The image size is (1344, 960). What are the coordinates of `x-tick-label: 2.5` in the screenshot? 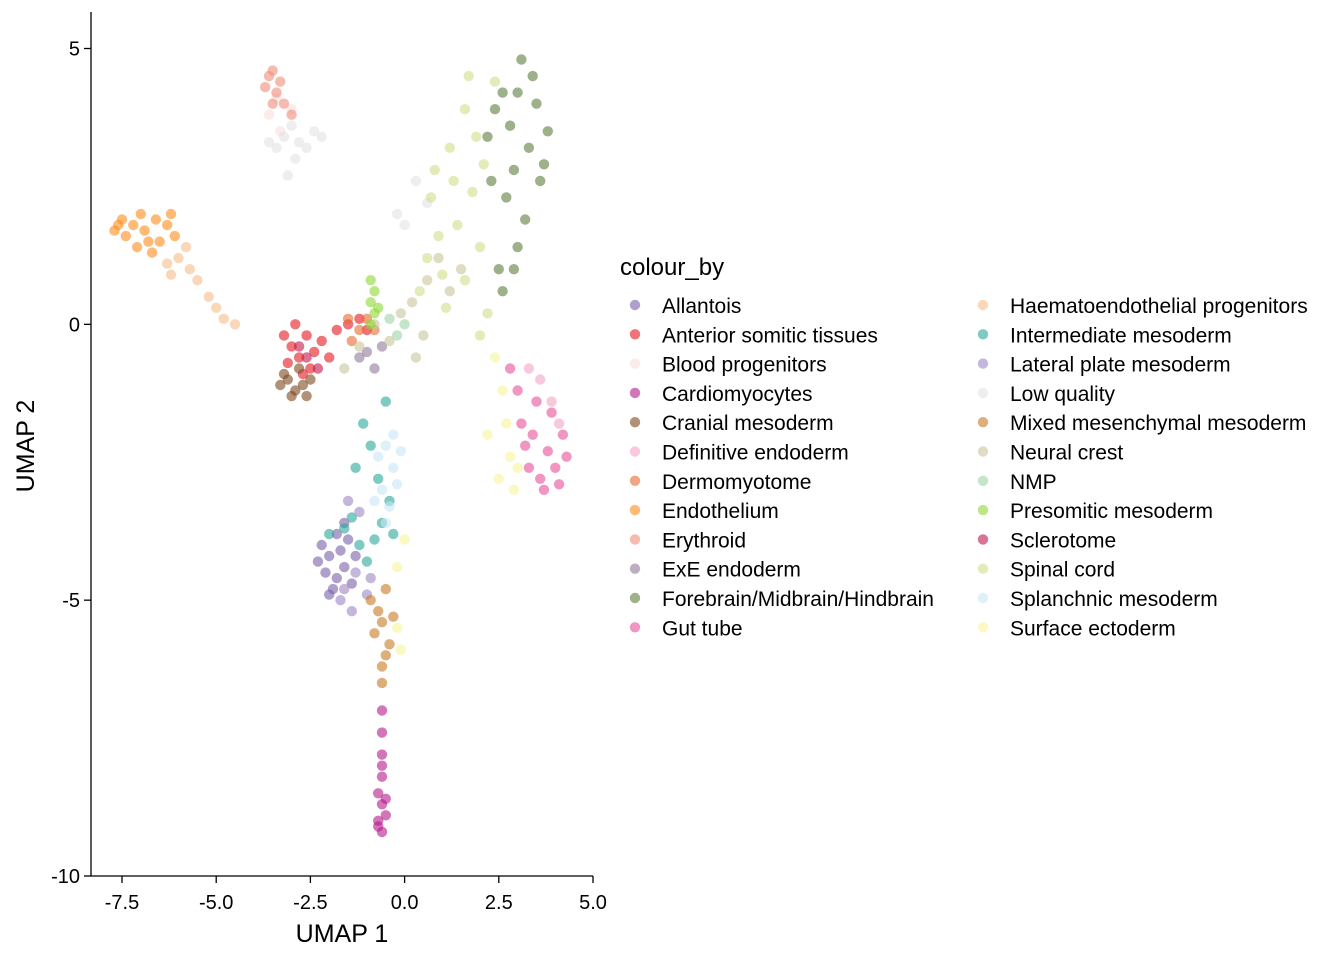 It's located at (499, 903).